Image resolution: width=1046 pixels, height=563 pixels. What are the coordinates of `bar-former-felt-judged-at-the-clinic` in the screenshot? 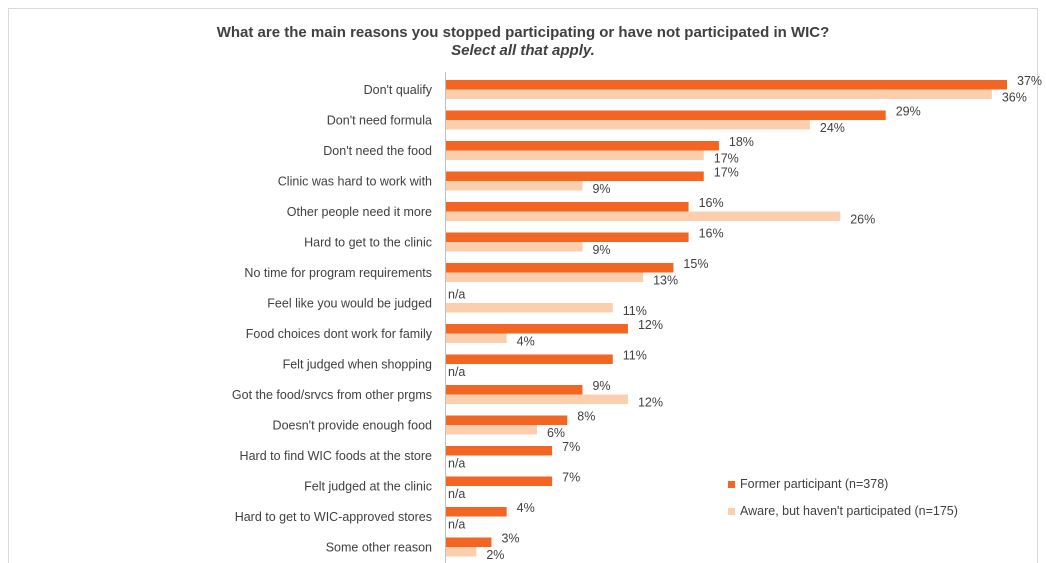 It's located at (499, 481).